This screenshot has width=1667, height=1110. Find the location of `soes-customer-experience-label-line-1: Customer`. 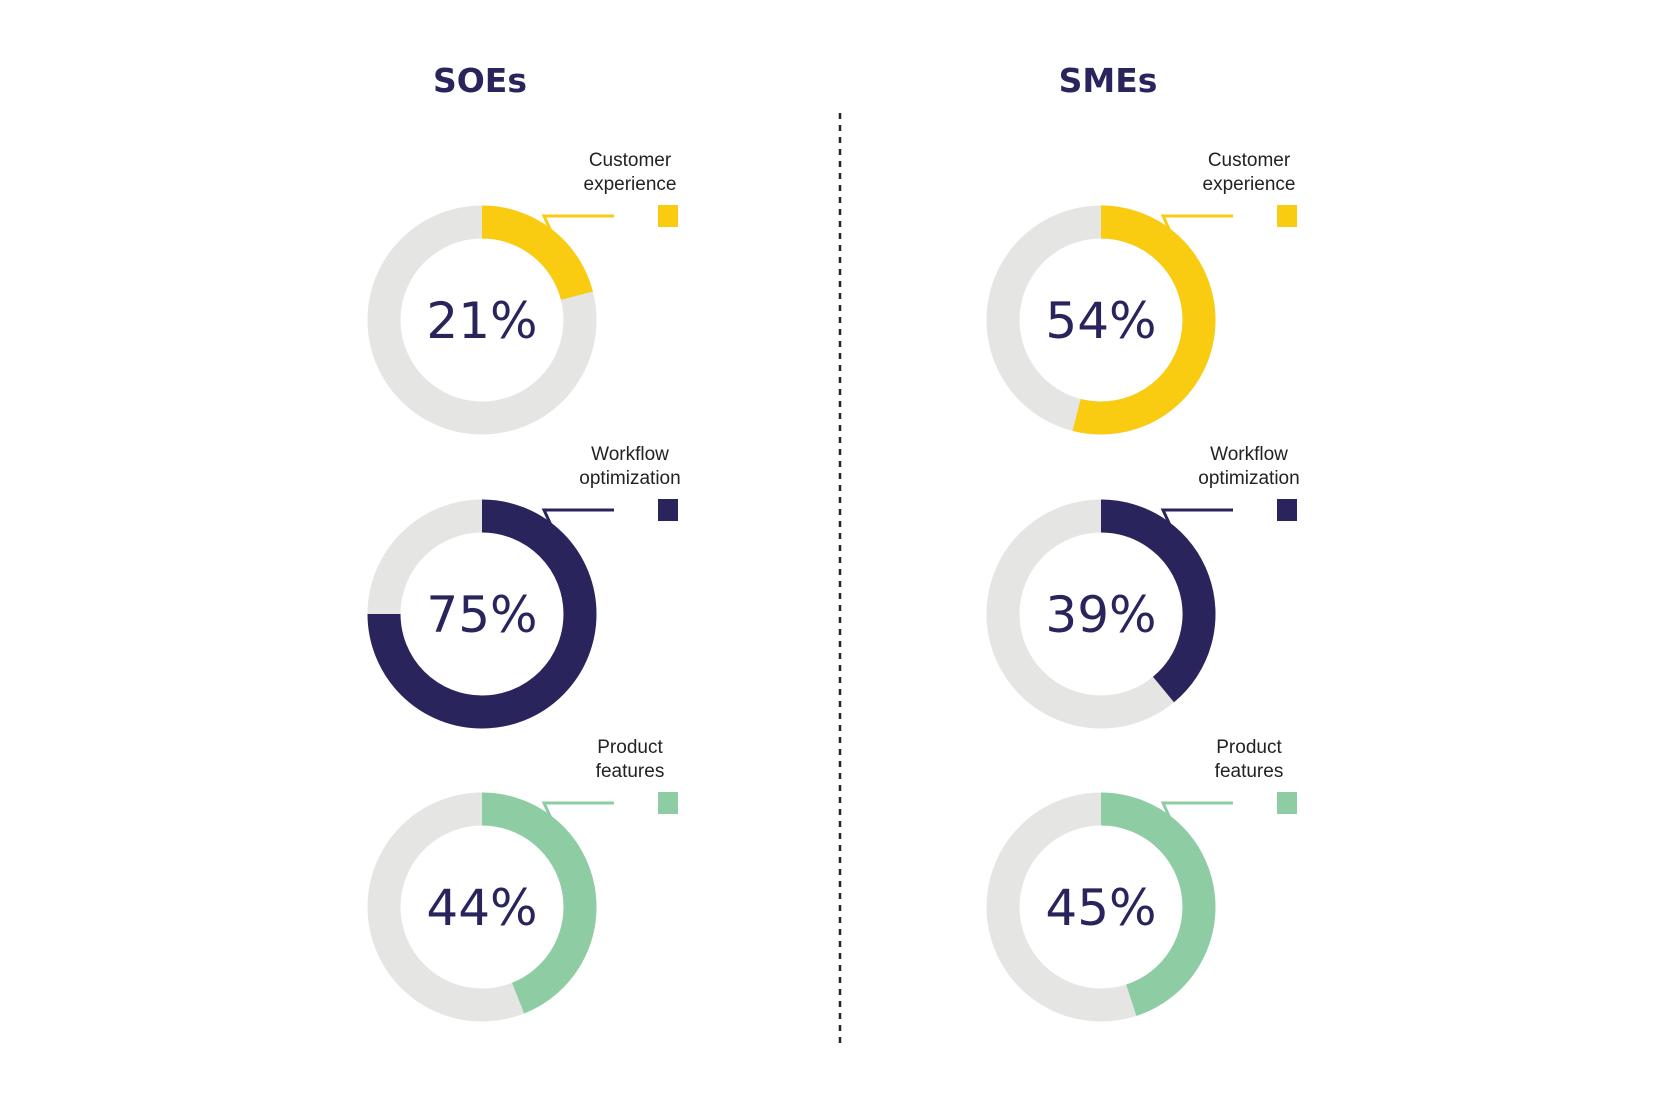

soes-customer-experience-label-line-1: Customer is located at coordinates (630, 160).